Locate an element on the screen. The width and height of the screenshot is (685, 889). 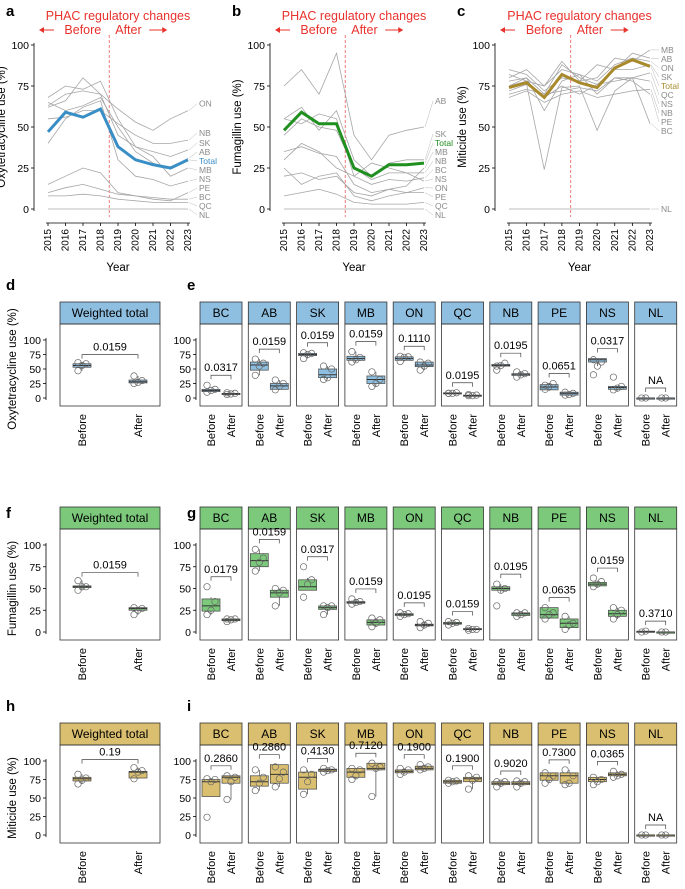
p-value: 0.0159 is located at coordinates (318, 336).